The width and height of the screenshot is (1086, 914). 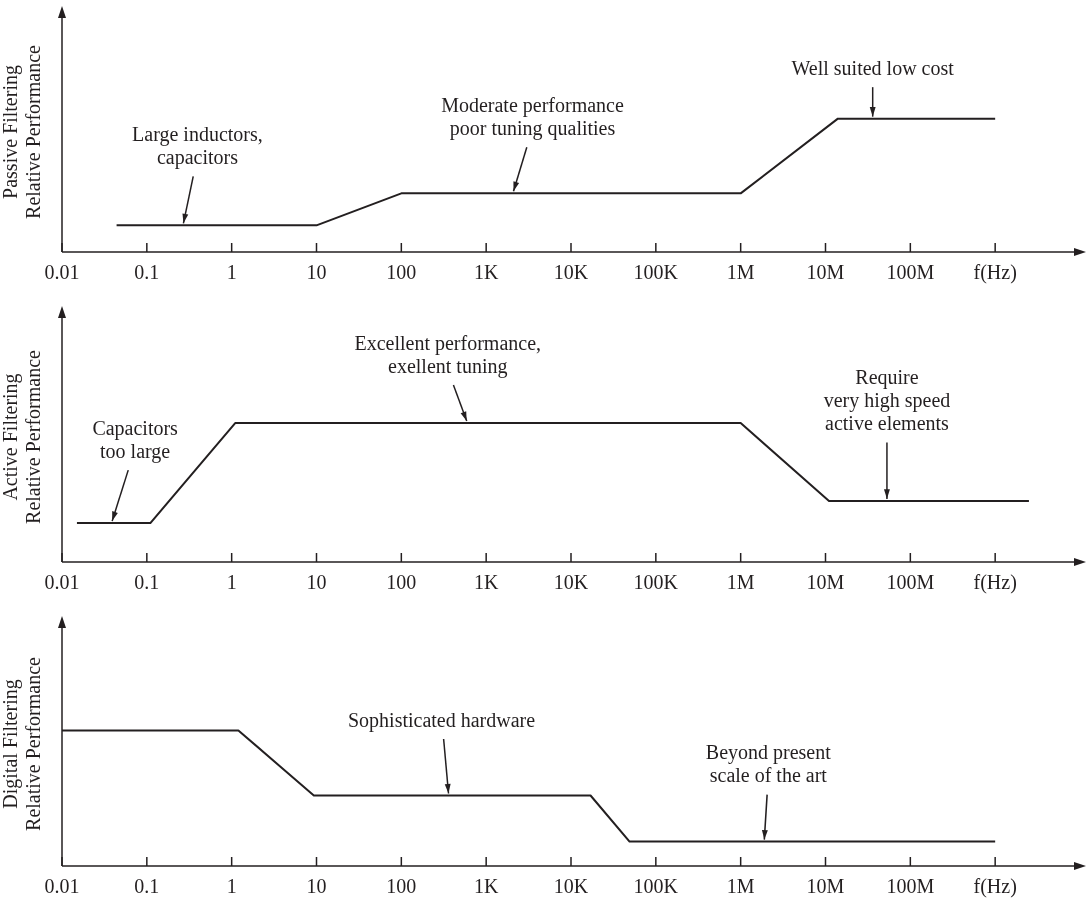 What do you see at coordinates (768, 764) in the screenshot?
I see `annotation: Beyond present scale of the art` at bounding box center [768, 764].